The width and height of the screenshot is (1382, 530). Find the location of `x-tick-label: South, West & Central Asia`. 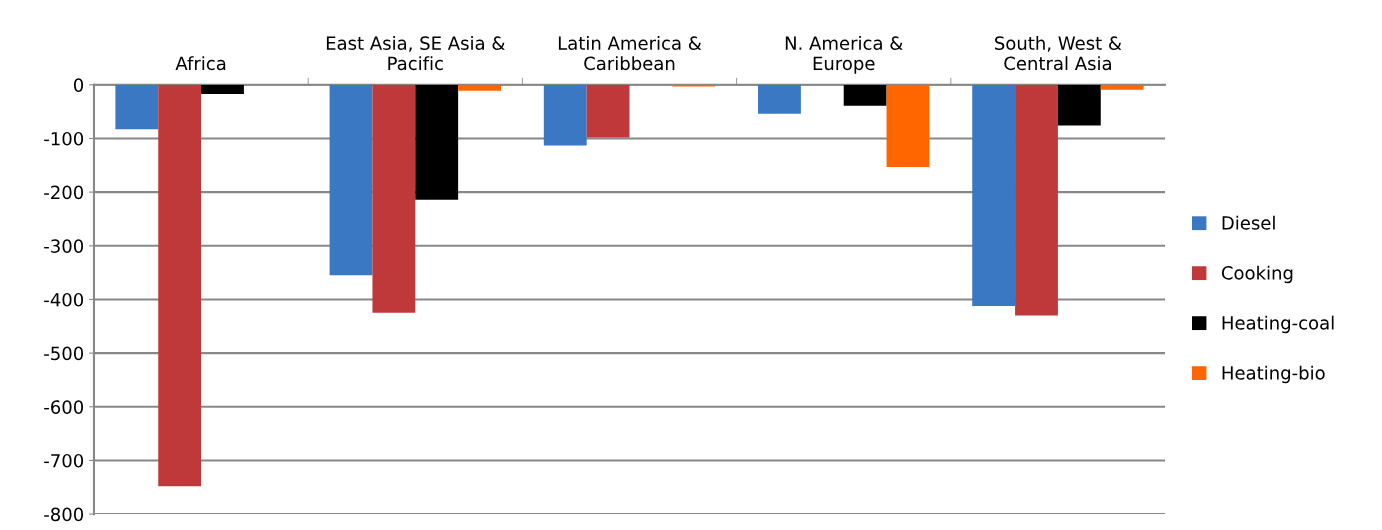

x-tick-label: South, West & Central Asia is located at coordinates (1058, 53).